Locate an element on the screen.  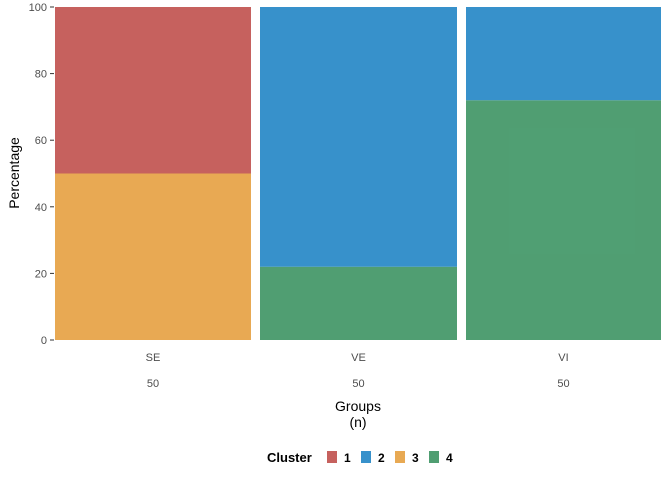
y-tick-label: 100 is located at coordinates (38, 8).